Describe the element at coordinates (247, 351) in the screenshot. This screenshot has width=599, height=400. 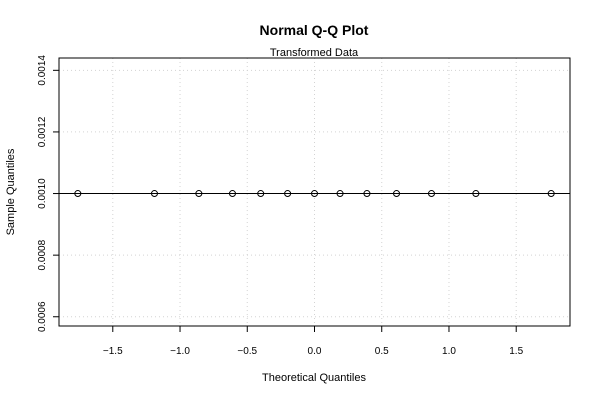
I see `x-tick-label: −0.5` at that location.